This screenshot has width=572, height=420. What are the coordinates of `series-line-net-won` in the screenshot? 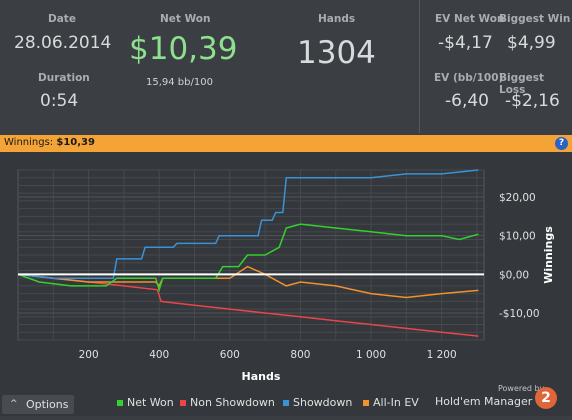 It's located at (248, 258).